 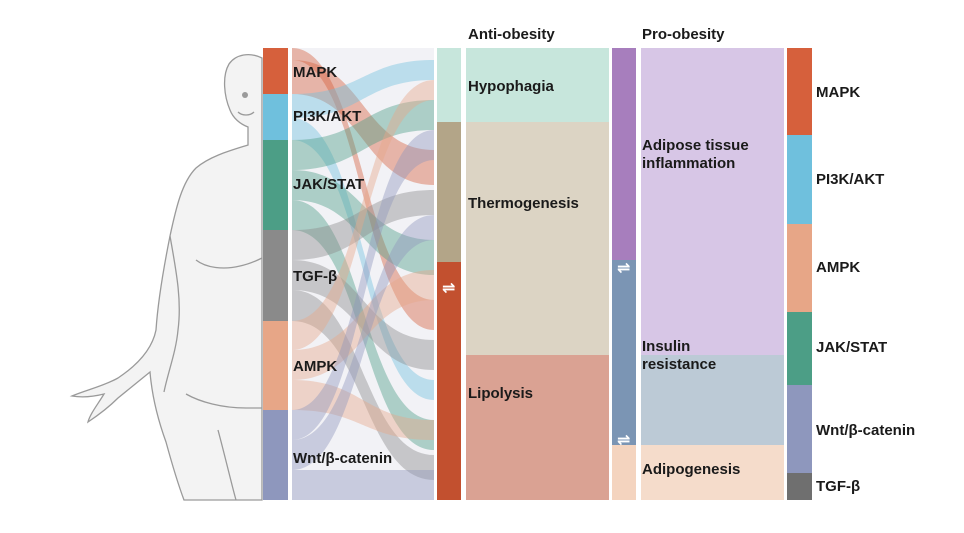 I want to click on anti-obesity-outcome-label: Thermogenesis, so click(x=523, y=203).